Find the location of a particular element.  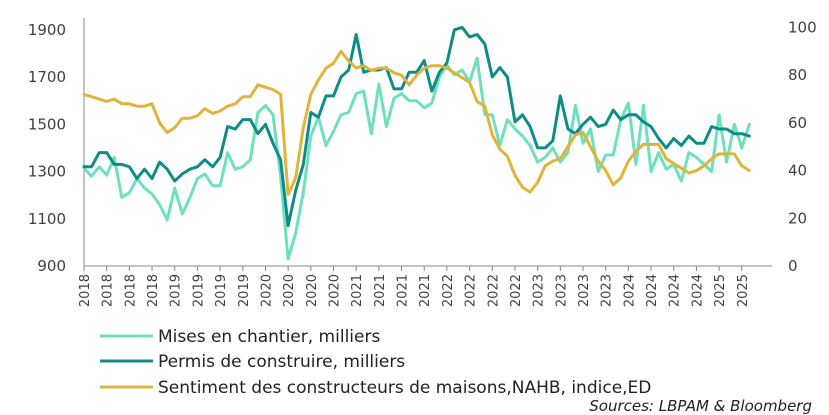

left-tick-label: 900 is located at coordinates (51, 266).